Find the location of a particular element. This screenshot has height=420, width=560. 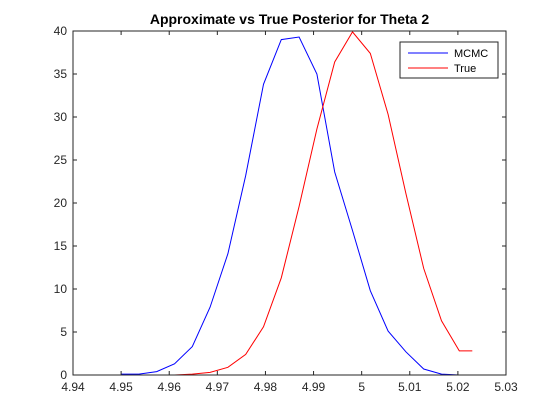

x-tick-label: 4.96 is located at coordinates (170, 387).